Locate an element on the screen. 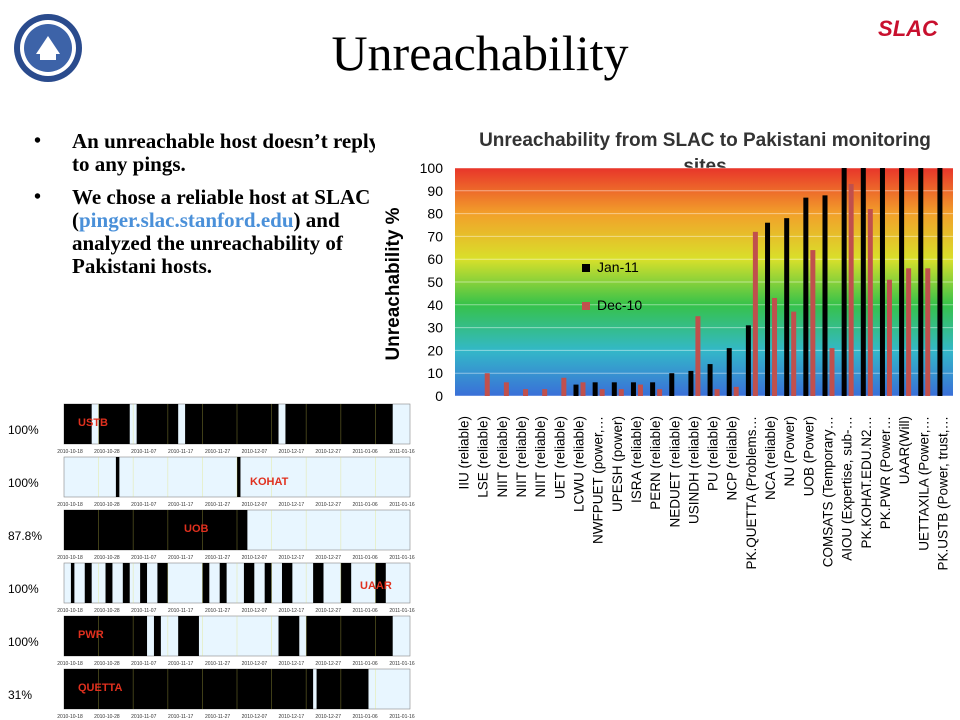 The height and width of the screenshot is (720, 960). x-category-label: IIU (reliable) is located at coordinates (464, 453).